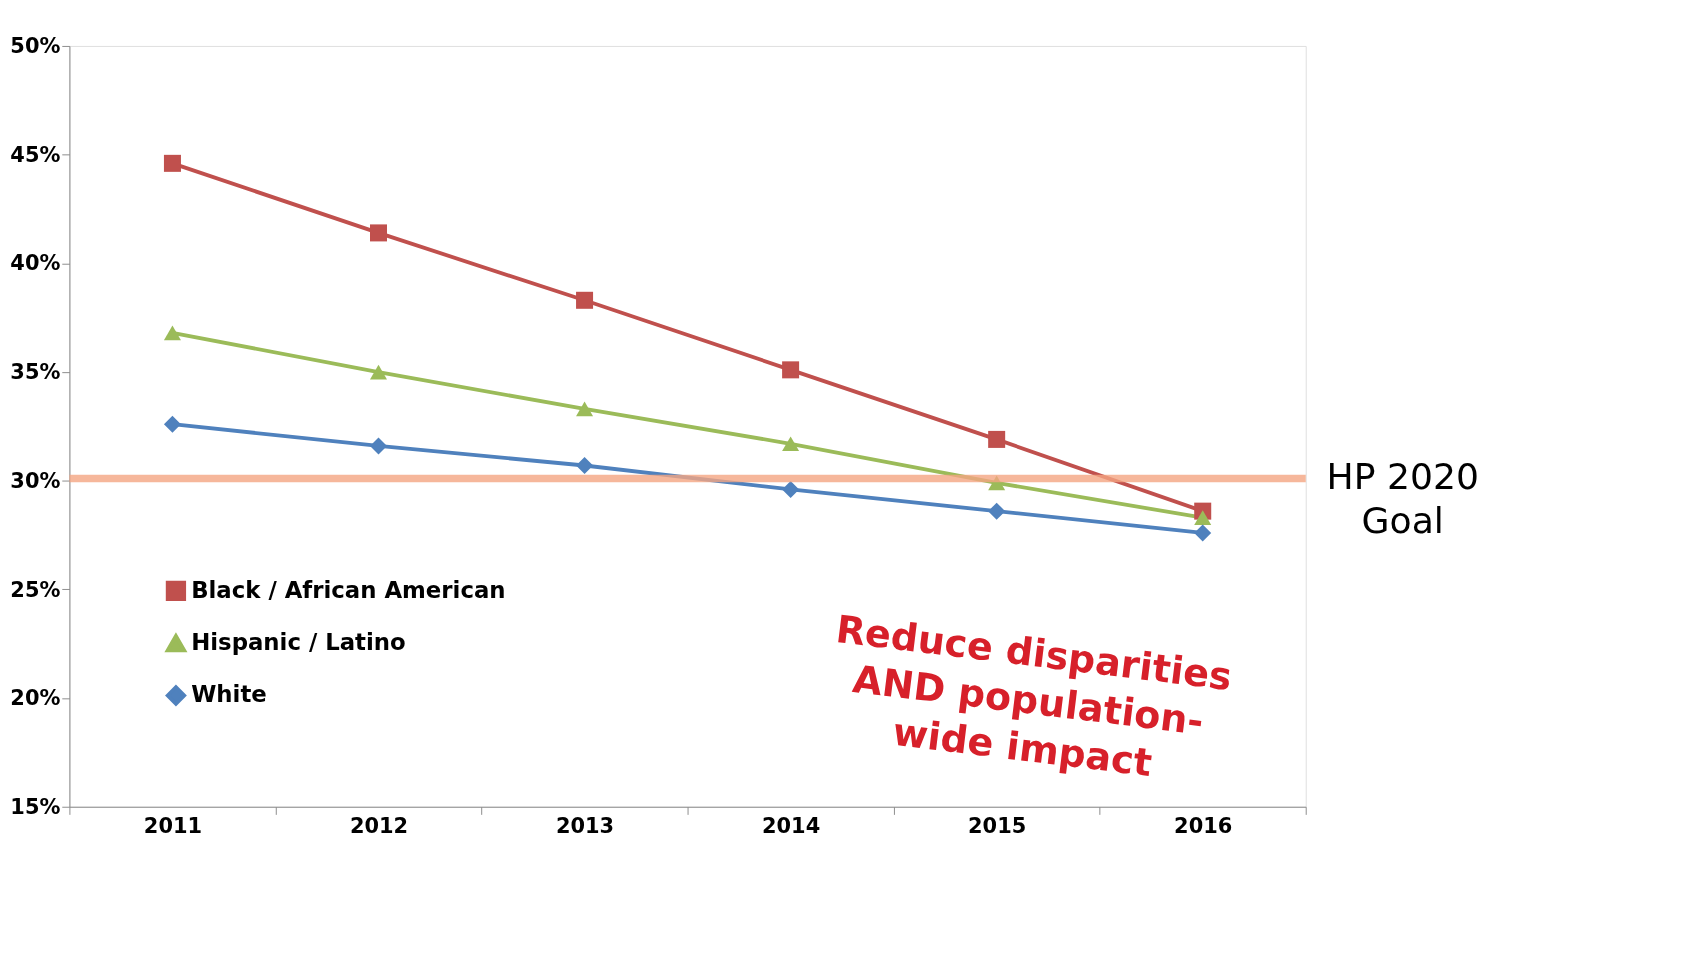 The height and width of the screenshot is (963, 1689). Describe the element at coordinates (35, 806) in the screenshot. I see `y-tick-label: 15%` at that location.